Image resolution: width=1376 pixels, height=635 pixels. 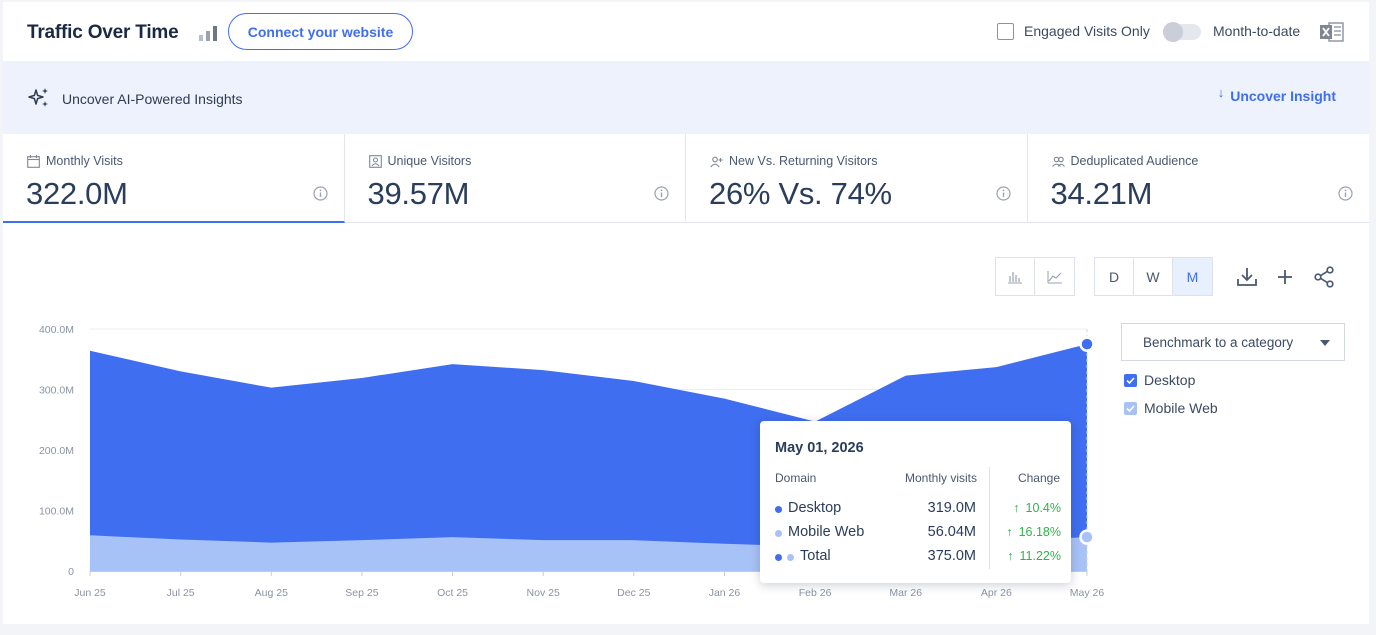 What do you see at coordinates (1173, 32) in the screenshot?
I see `toggle-knob` at bounding box center [1173, 32].